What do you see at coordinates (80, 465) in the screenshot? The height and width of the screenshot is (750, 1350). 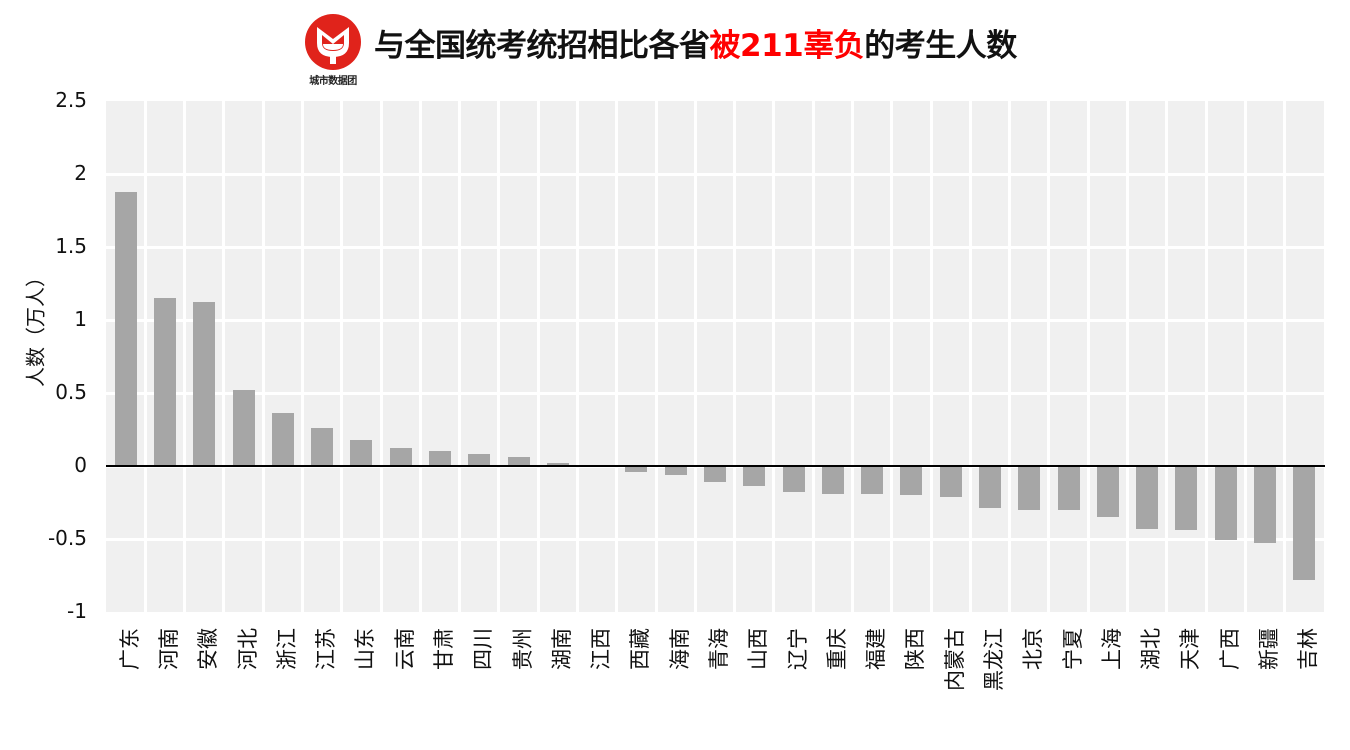 I see `y-tick-label: 0` at bounding box center [80, 465].